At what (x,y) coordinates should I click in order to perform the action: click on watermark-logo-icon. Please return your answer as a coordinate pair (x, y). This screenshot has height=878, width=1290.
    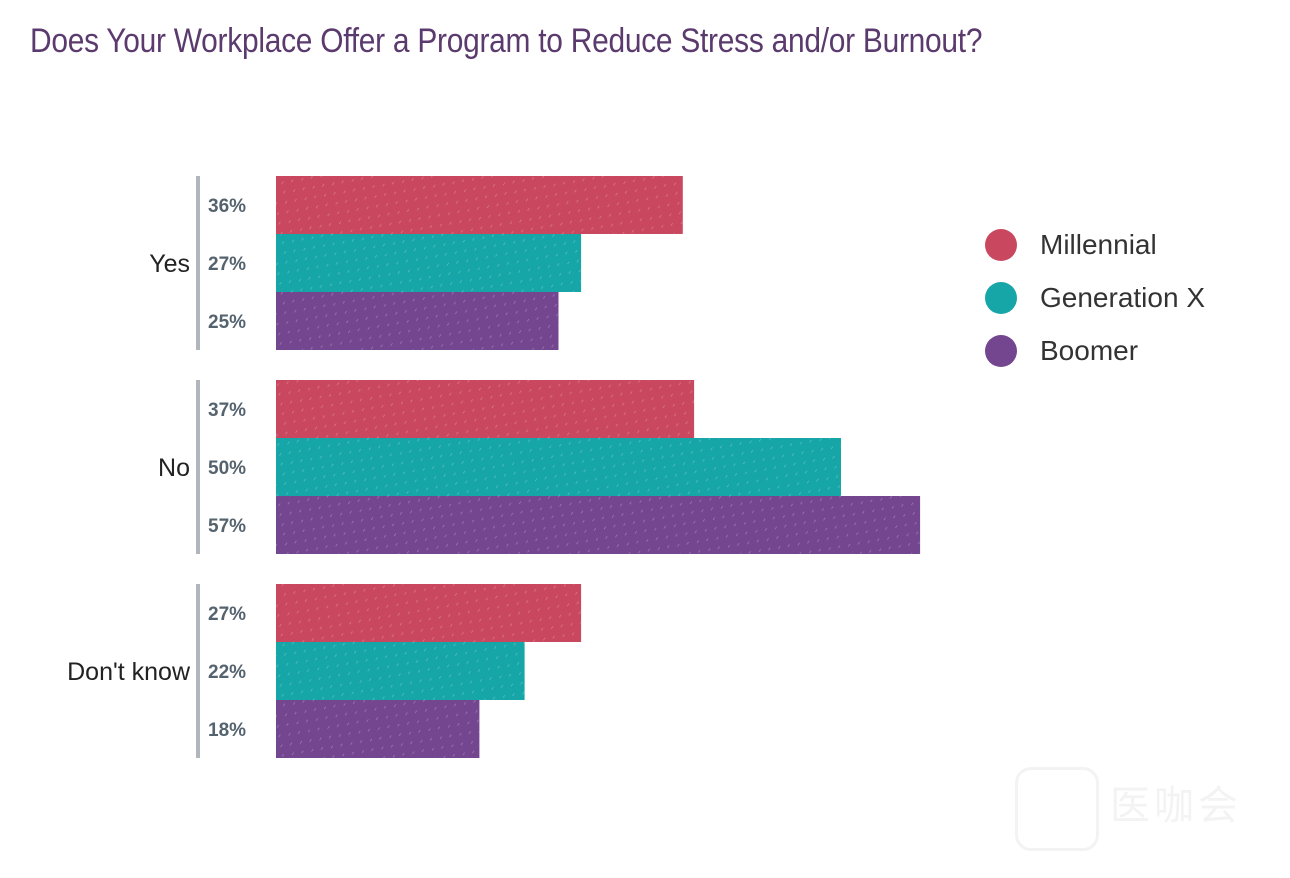
    Looking at the image, I should click on (1057, 809).